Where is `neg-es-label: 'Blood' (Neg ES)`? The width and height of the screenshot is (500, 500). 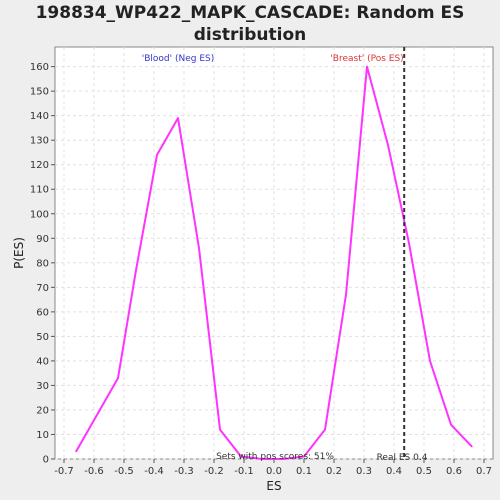
neg-es-label: 'Blood' (Neg ES) is located at coordinates (178, 59).